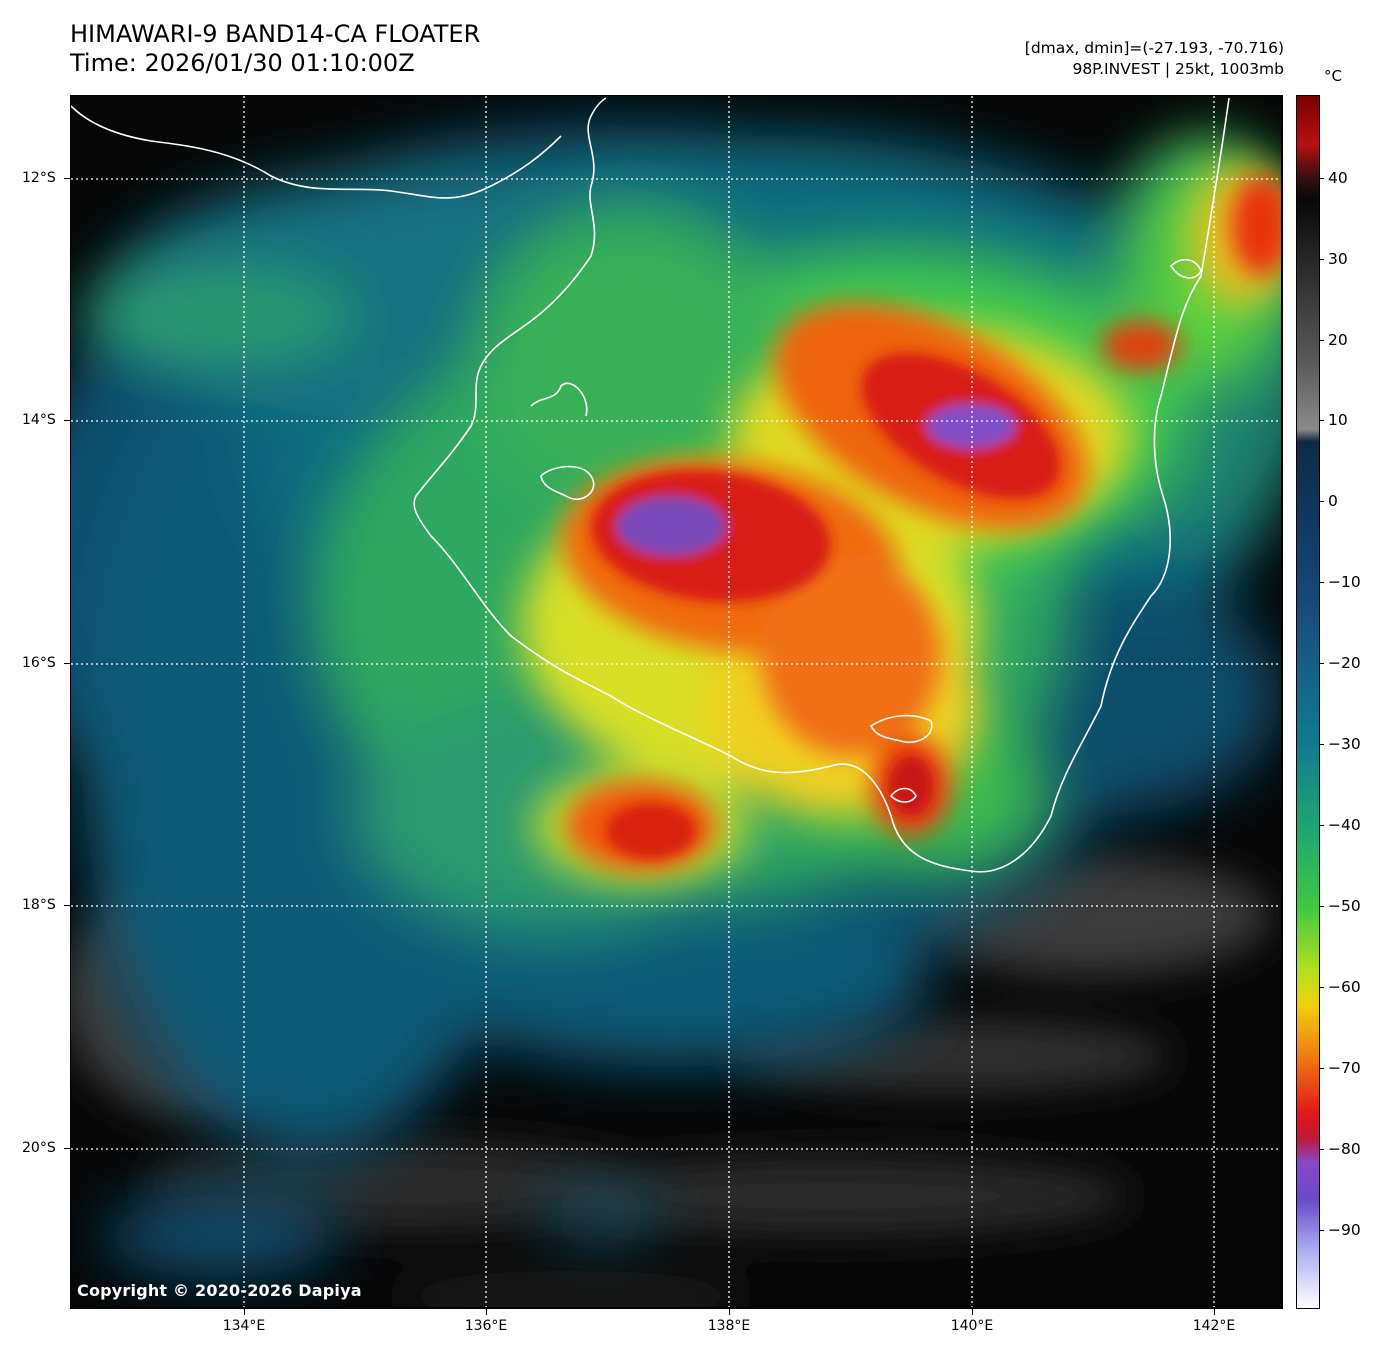 The image size is (1388, 1359). Describe the element at coordinates (1344, 1230) in the screenshot. I see `colorbar-label-minus90: −90` at that location.